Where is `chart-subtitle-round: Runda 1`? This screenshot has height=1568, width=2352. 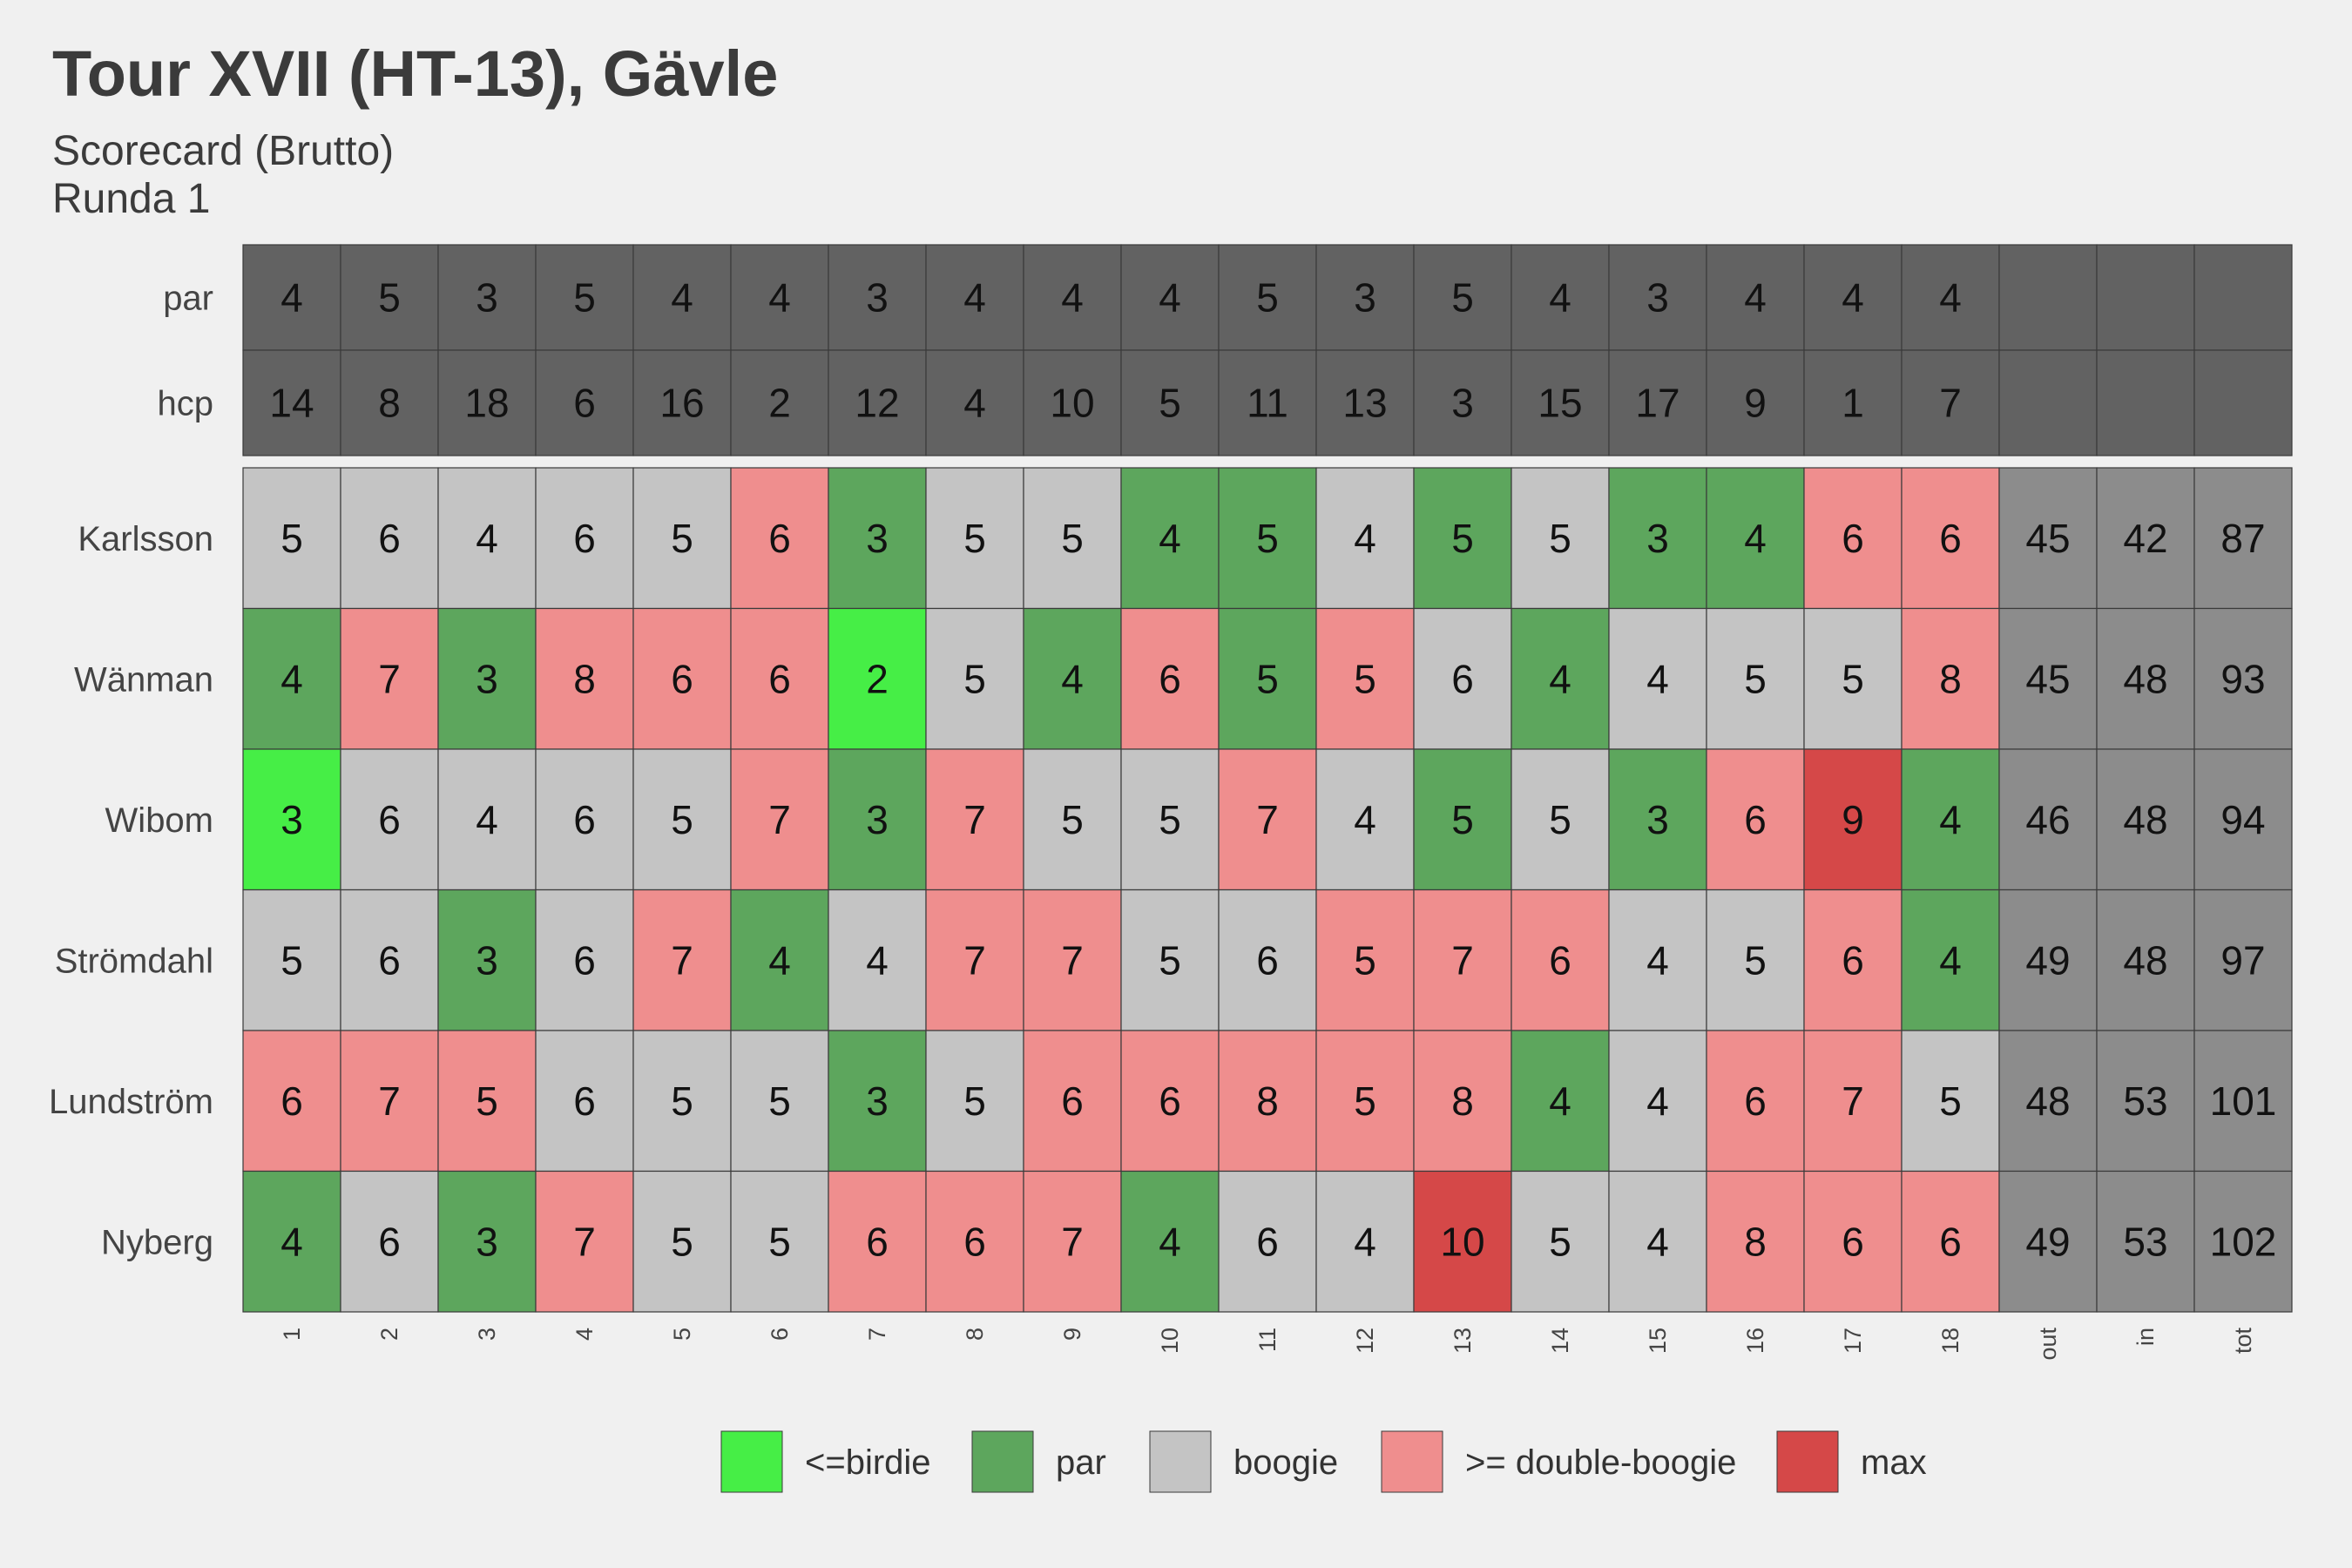
chart-subtitle-round: Runda 1 is located at coordinates (131, 199).